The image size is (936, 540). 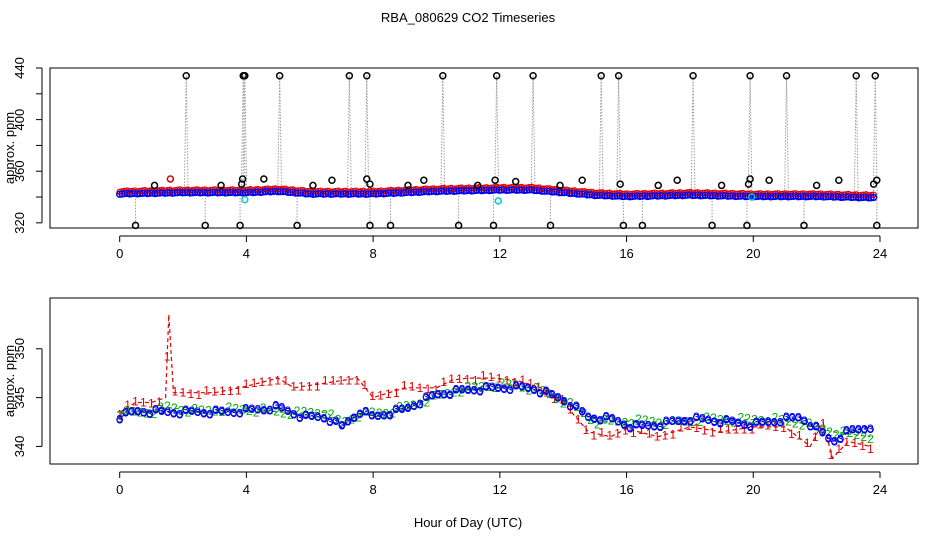 What do you see at coordinates (19, 447) in the screenshot?
I see `bottom-y-tick-label: 340` at bounding box center [19, 447].